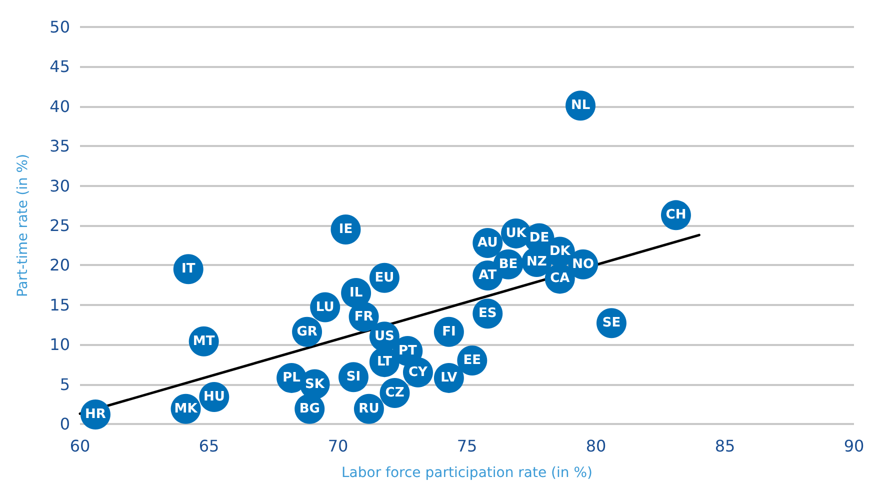 This screenshot has height=494, width=879. What do you see at coordinates (60, 186) in the screenshot?
I see `y-tick-label: 30` at bounding box center [60, 186].